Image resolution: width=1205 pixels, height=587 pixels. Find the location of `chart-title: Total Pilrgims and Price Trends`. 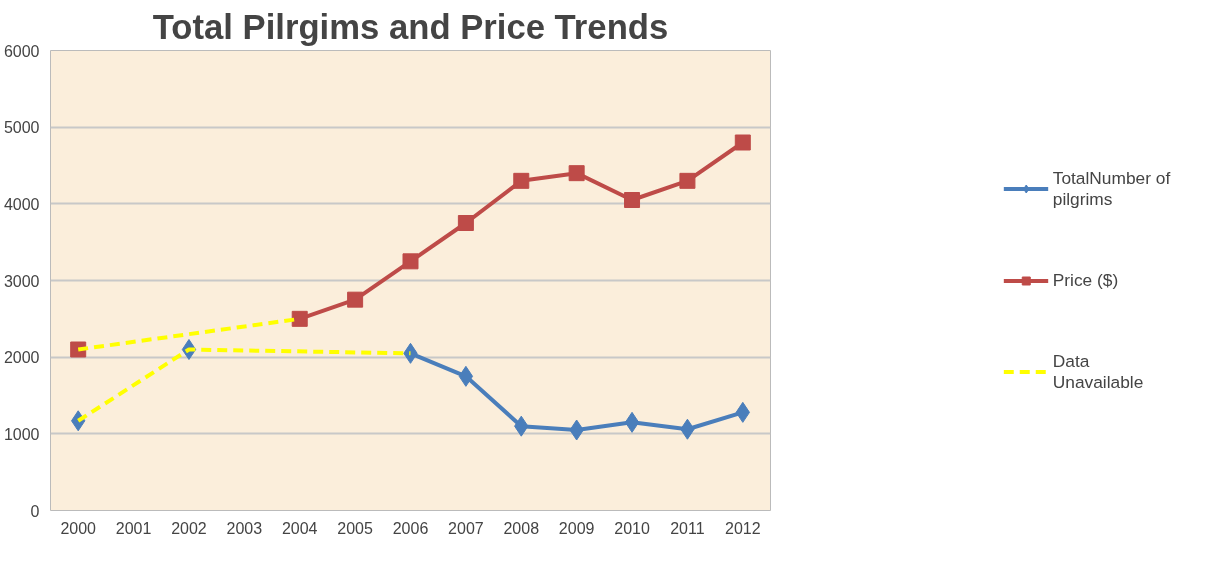

chart-title: Total Pilrgims and Price Trends is located at coordinates (410, 26).